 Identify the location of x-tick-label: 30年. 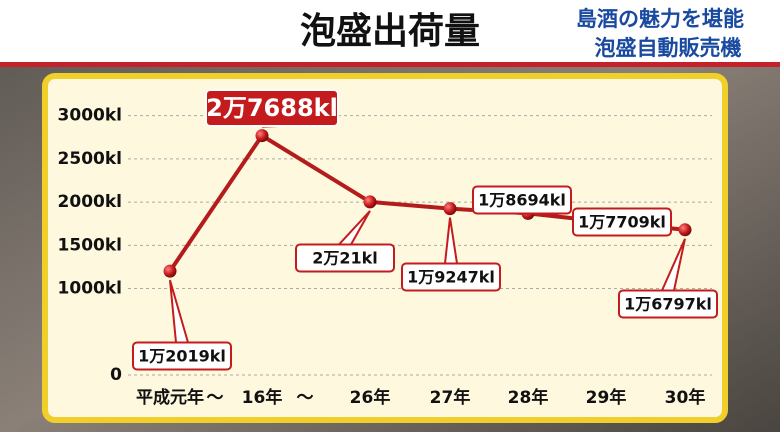
(685, 397).